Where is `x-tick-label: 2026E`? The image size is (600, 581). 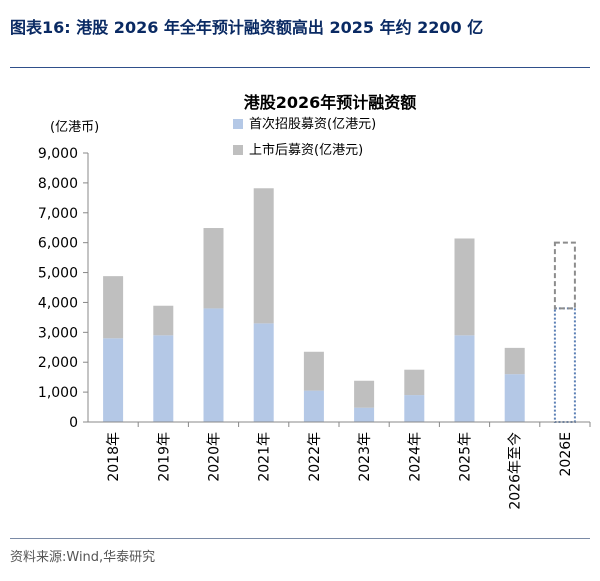 x-tick-label: 2026E is located at coordinates (566, 454).